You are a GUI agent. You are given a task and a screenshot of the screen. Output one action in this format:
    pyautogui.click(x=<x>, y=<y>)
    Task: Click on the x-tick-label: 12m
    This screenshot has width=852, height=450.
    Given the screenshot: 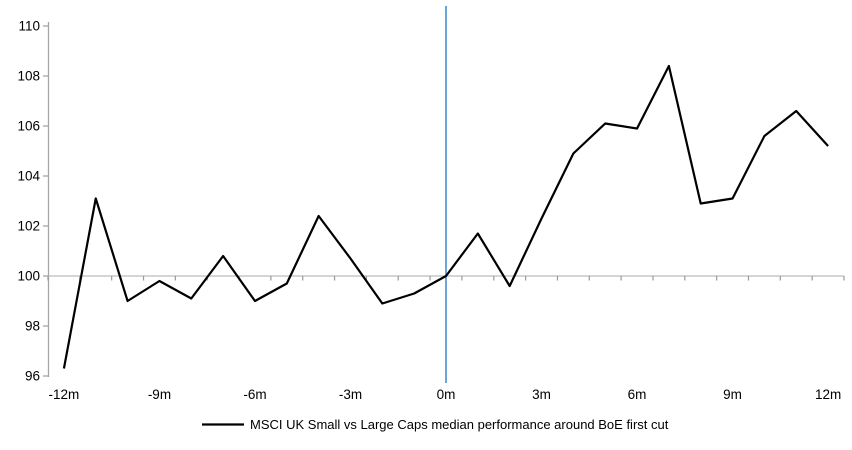 What is the action you would take?
    pyautogui.click(x=828, y=394)
    